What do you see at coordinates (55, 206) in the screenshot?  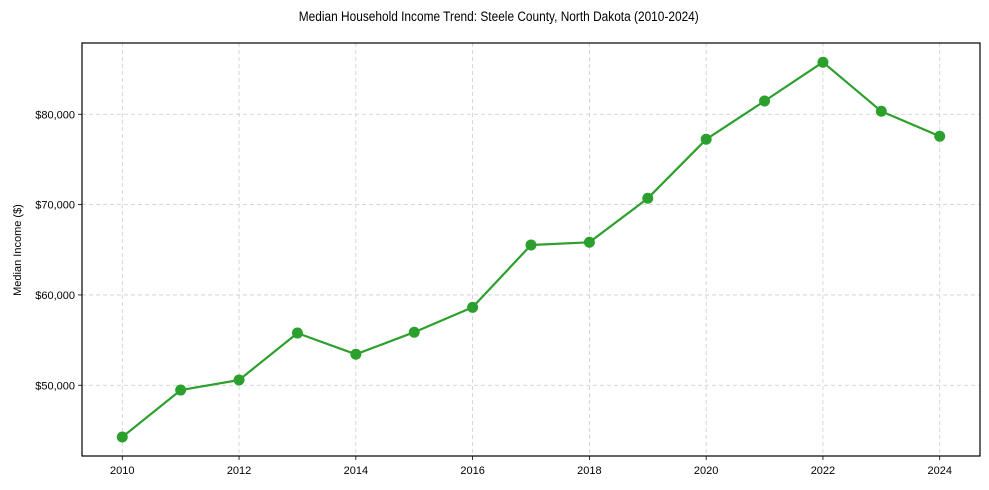 I see `y-tick-label: $70,000` at bounding box center [55, 206].